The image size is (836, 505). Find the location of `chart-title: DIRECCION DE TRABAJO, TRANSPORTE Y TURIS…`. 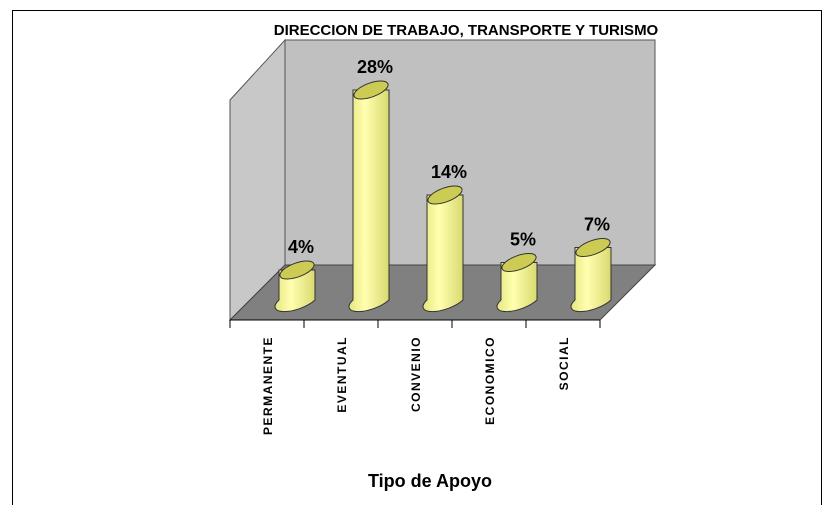

chart-title: DIRECCION DE TRABAJO, TRANSPORTE Y TURIS… is located at coordinates (466, 30).